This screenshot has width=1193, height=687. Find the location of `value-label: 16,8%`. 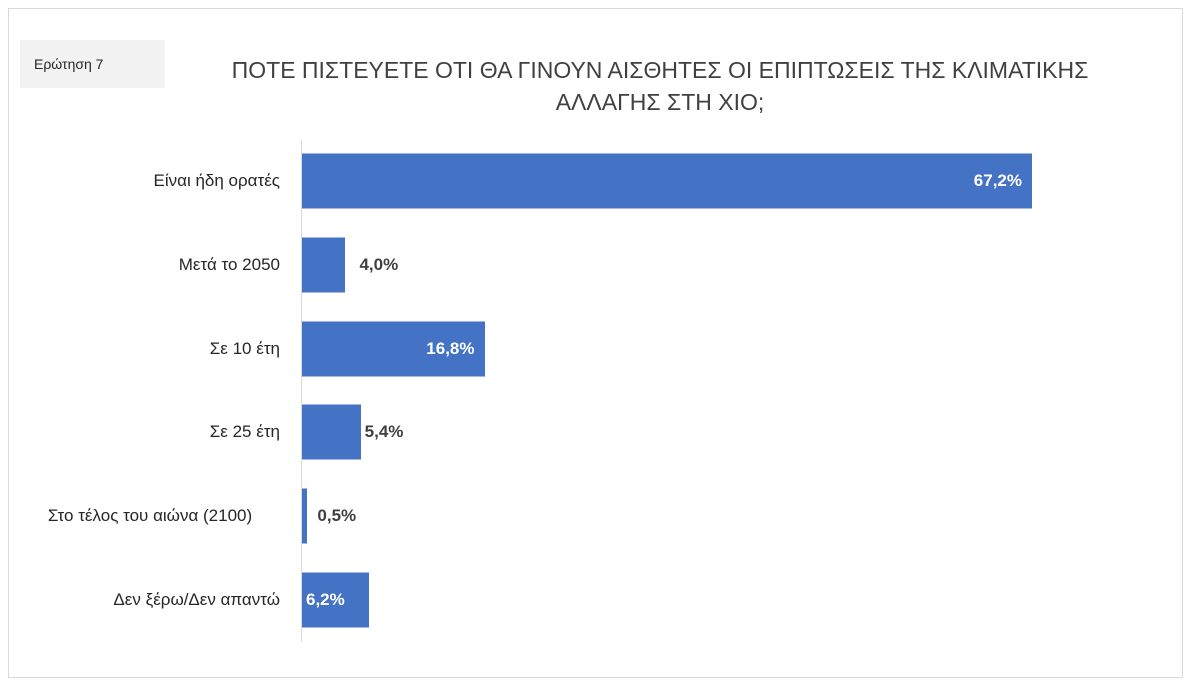

value-label: 16,8% is located at coordinates (450, 348).